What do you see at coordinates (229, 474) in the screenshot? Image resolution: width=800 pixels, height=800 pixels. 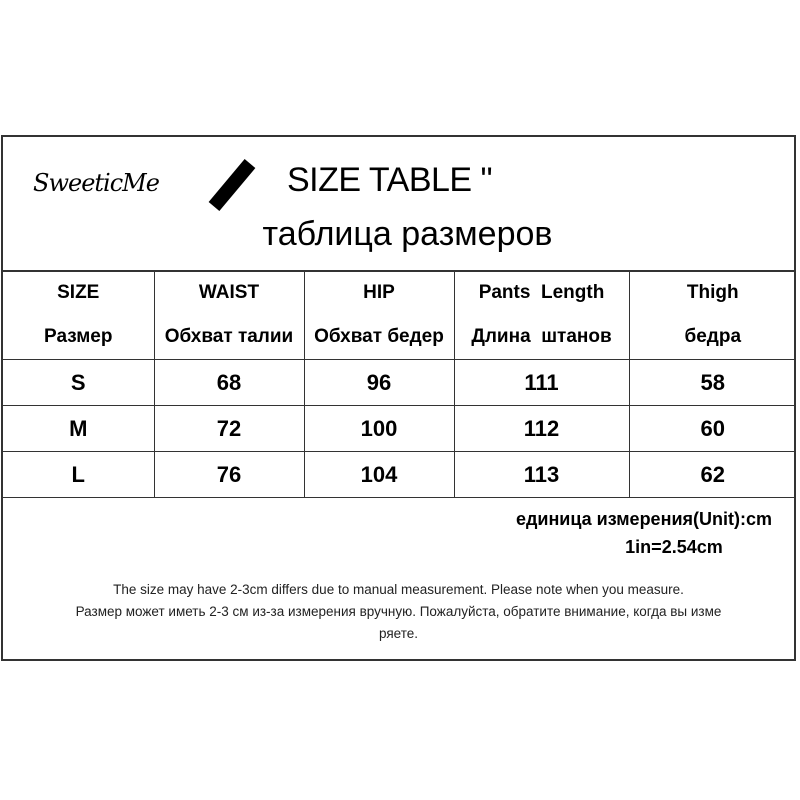 I see `cell: 76` at bounding box center [229, 474].